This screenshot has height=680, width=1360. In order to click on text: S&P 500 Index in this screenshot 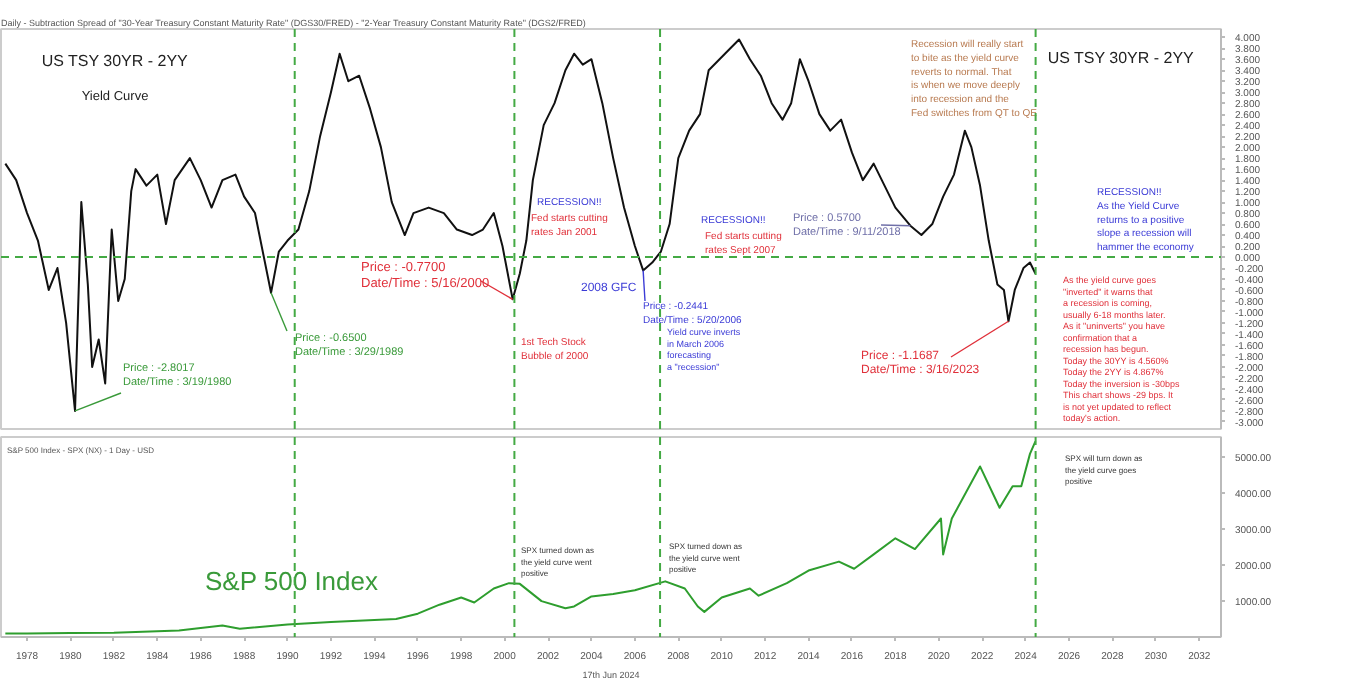, I will do `click(292, 581)`.